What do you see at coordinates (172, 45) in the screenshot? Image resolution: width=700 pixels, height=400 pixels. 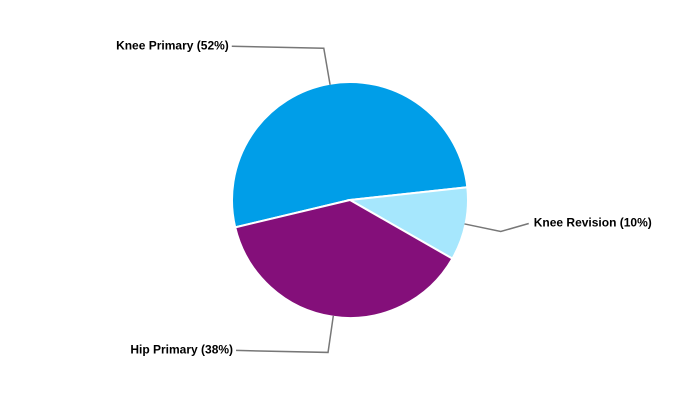 I see `slice-label: Knee Primary (52%)` at bounding box center [172, 45].